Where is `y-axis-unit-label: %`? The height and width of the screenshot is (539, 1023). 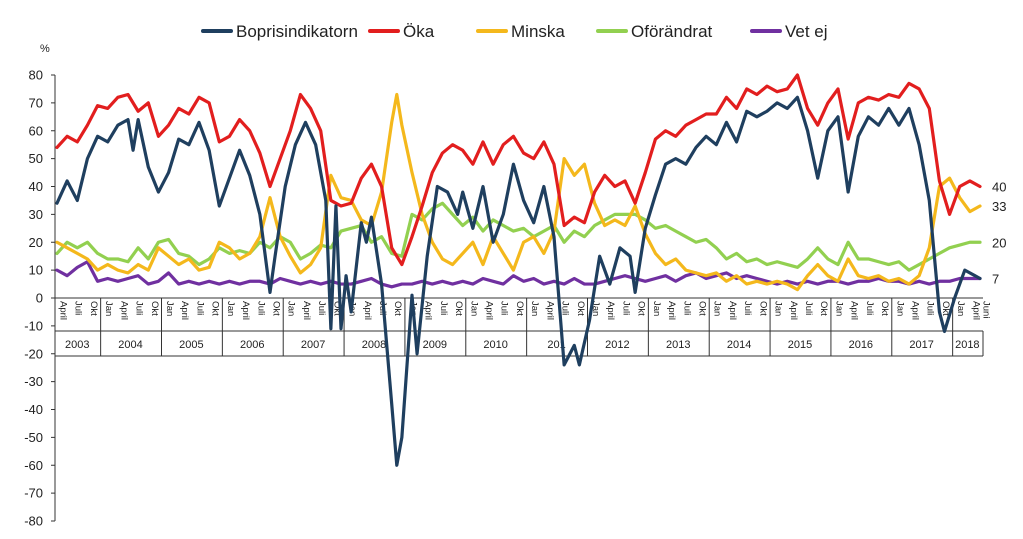 y-axis-unit-label: % is located at coordinates (45, 49).